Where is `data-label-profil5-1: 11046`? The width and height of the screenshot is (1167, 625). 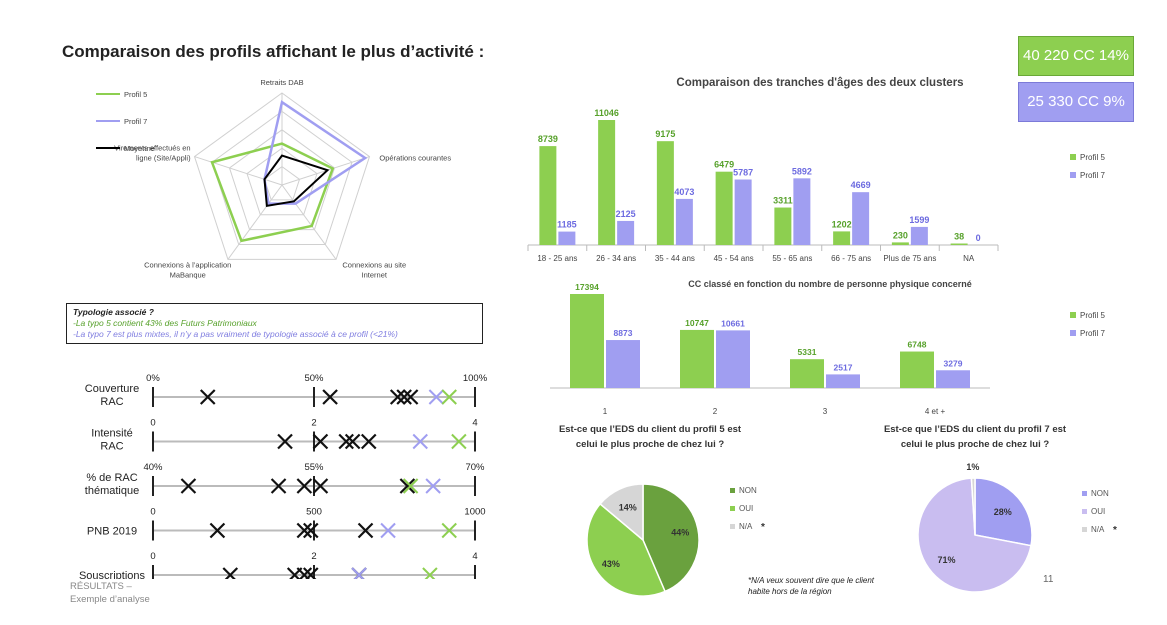 data-label-profil5-1: 11046 is located at coordinates (606, 113).